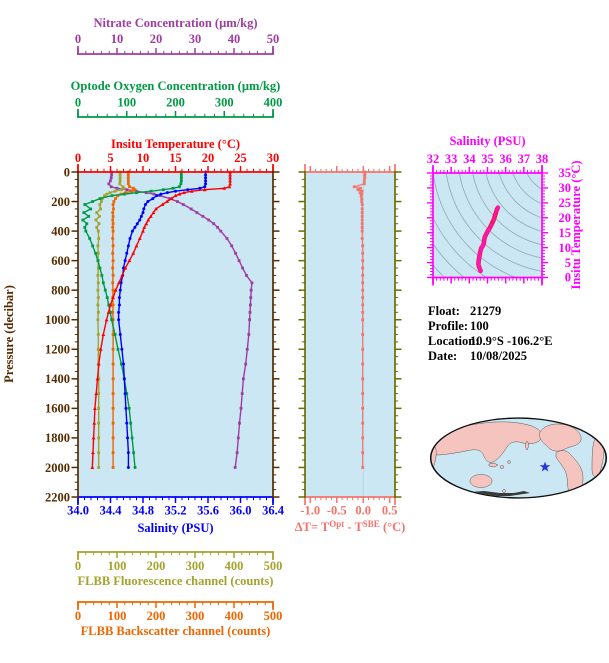 The height and width of the screenshot is (663, 609). What do you see at coordinates (444, 311) in the screenshot?
I see `info-float-label: Float:` at bounding box center [444, 311].